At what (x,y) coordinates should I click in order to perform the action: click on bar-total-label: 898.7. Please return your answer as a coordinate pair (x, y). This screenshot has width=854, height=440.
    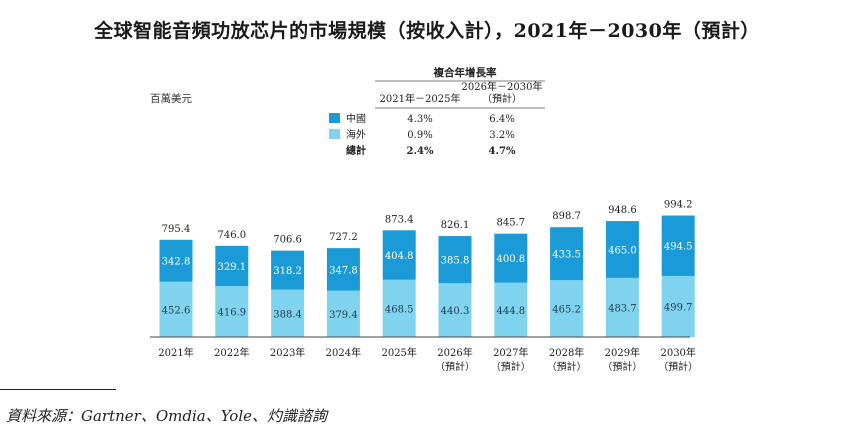
    Looking at the image, I should click on (566, 216).